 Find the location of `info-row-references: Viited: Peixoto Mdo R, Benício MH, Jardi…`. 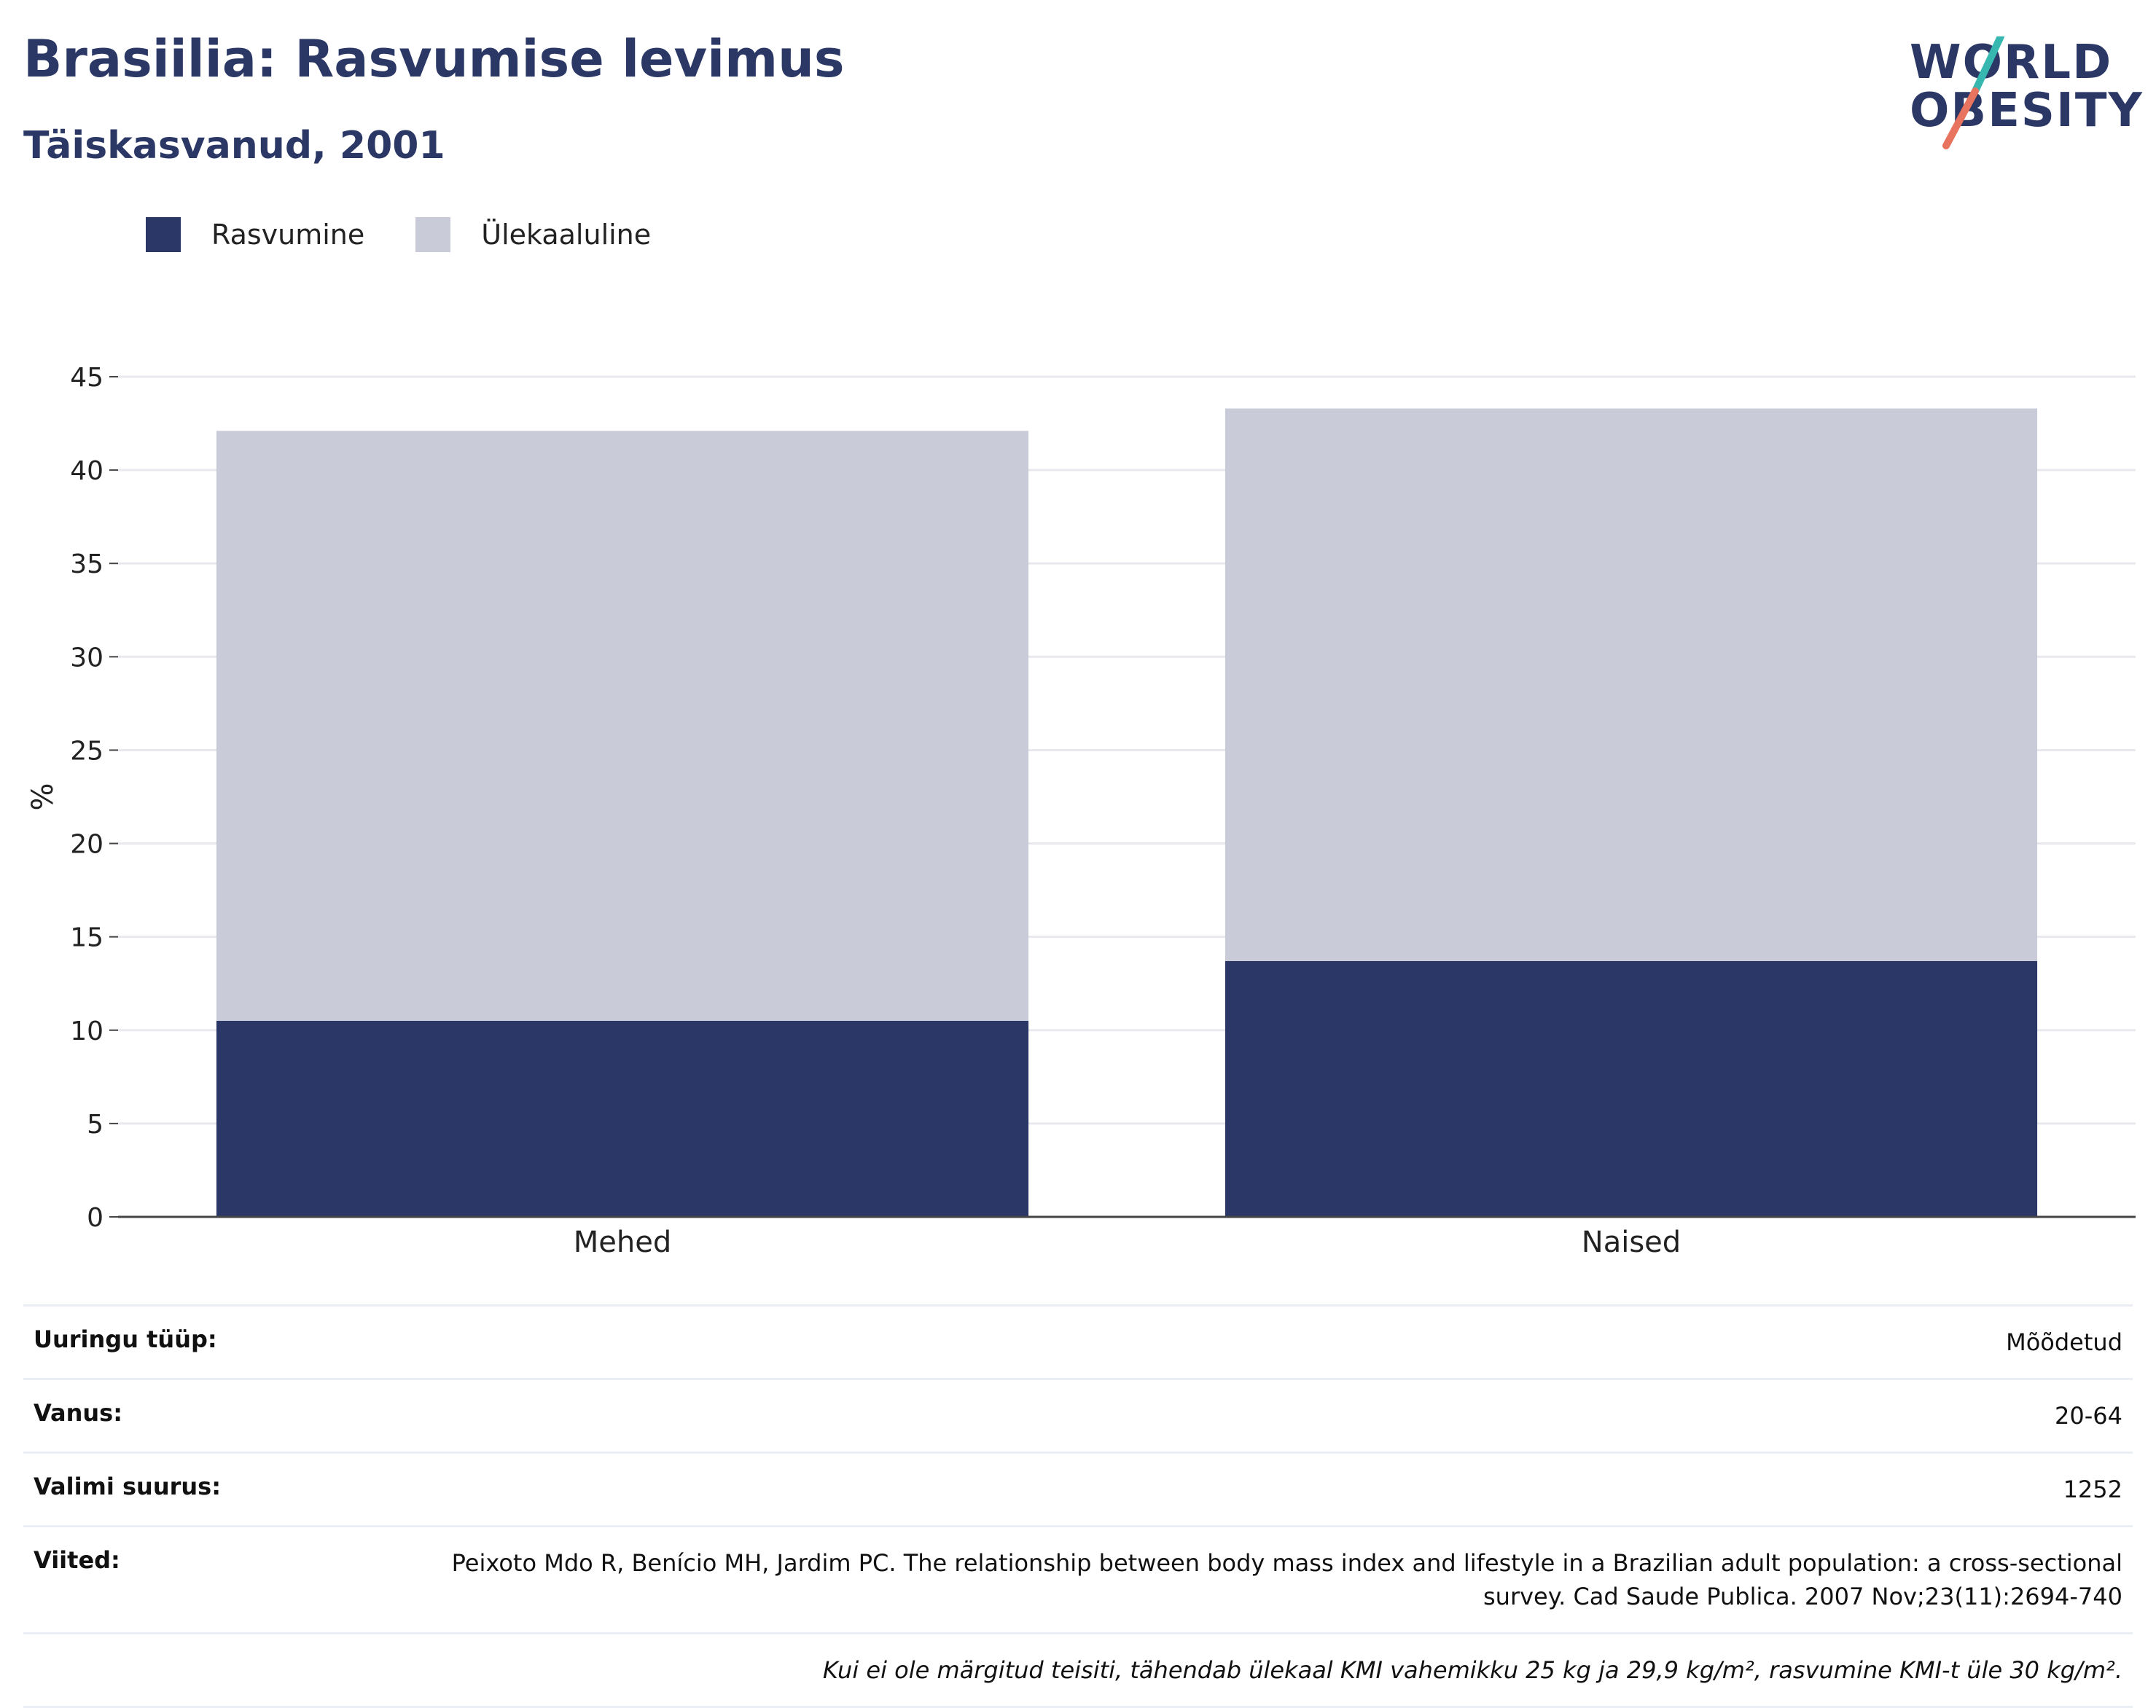

info-row-references: Viited: Peixoto Mdo R, Benício MH, Jardi… is located at coordinates (1078, 1578).